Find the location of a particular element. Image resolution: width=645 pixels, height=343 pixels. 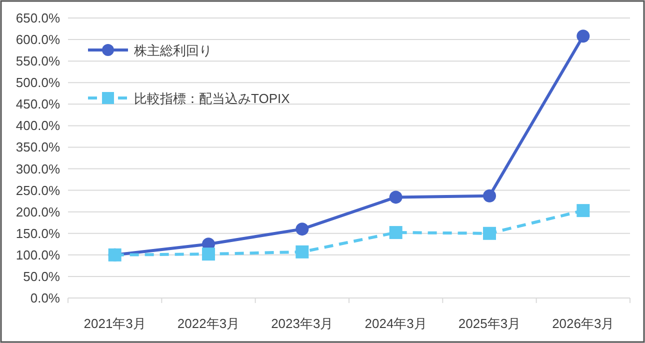

y-tick-label: 650.0% is located at coordinates (38, 18).